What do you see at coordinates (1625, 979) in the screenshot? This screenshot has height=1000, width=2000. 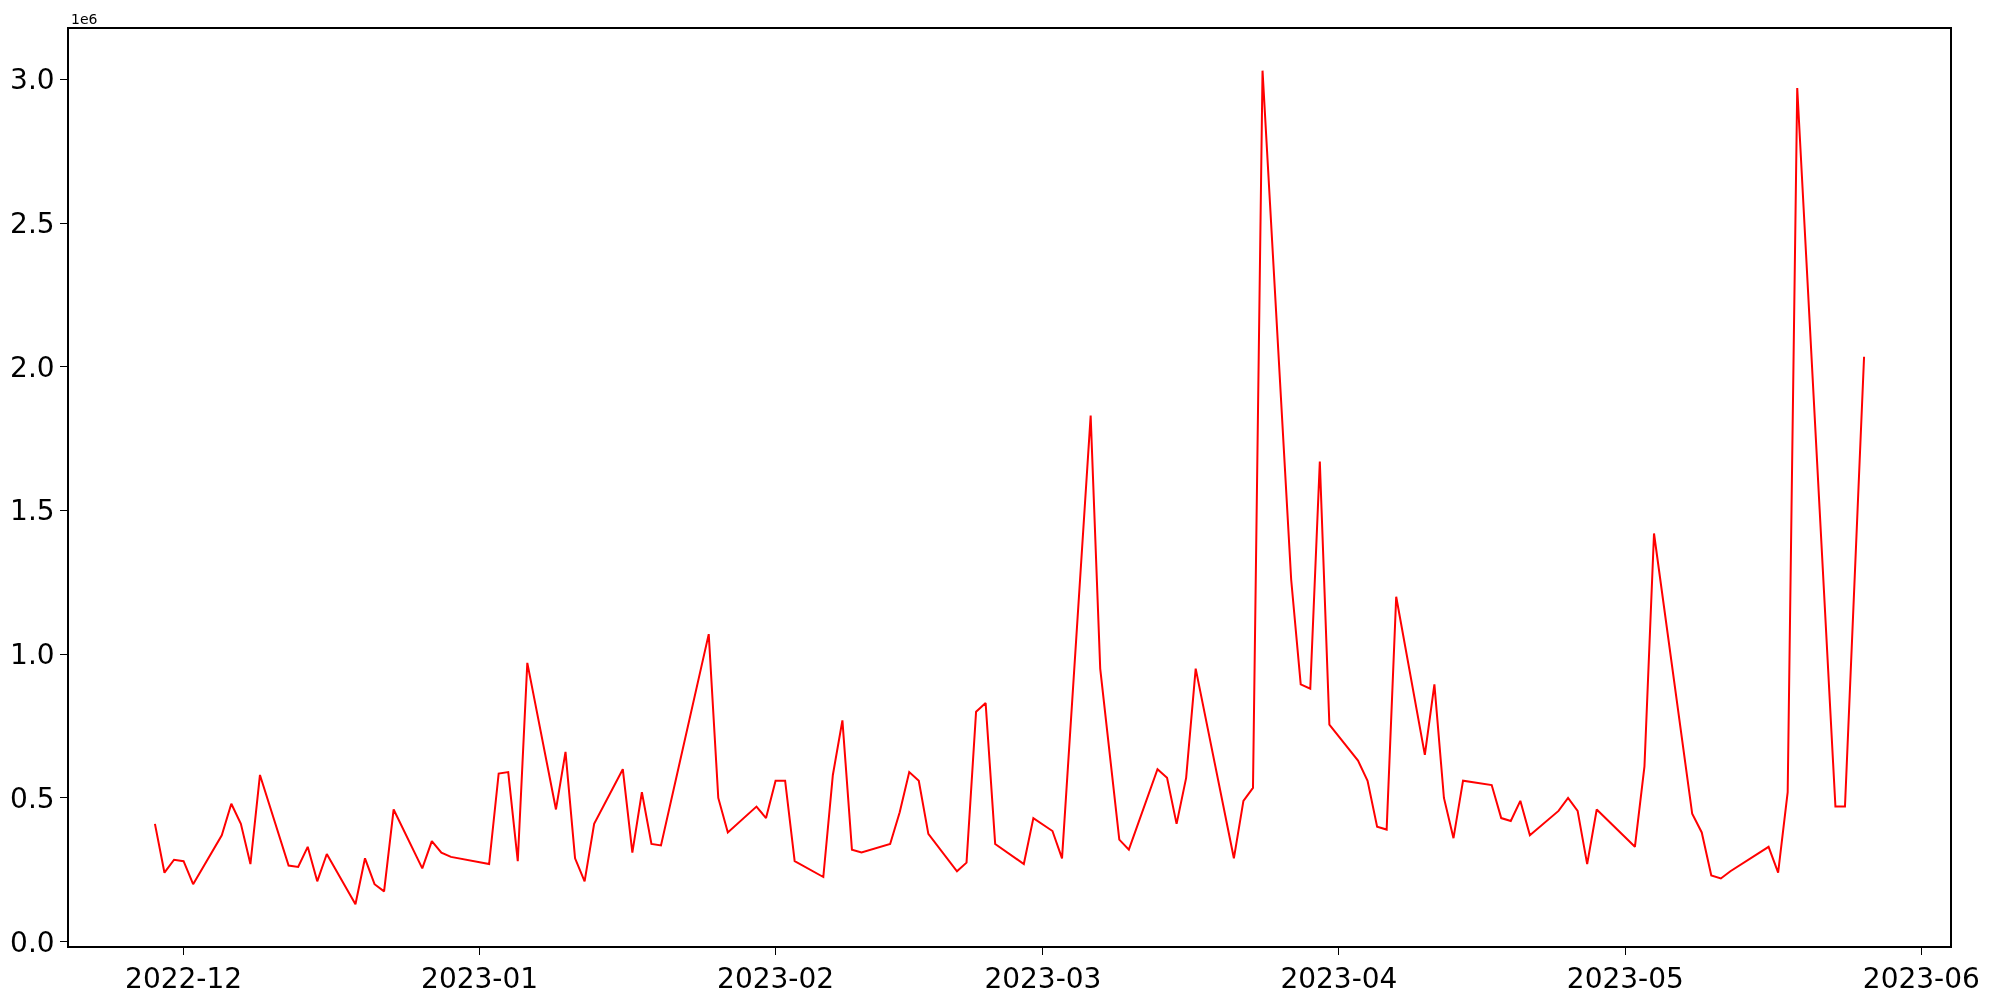 I see `x-tick-label: 2023-05` at bounding box center [1625, 979].